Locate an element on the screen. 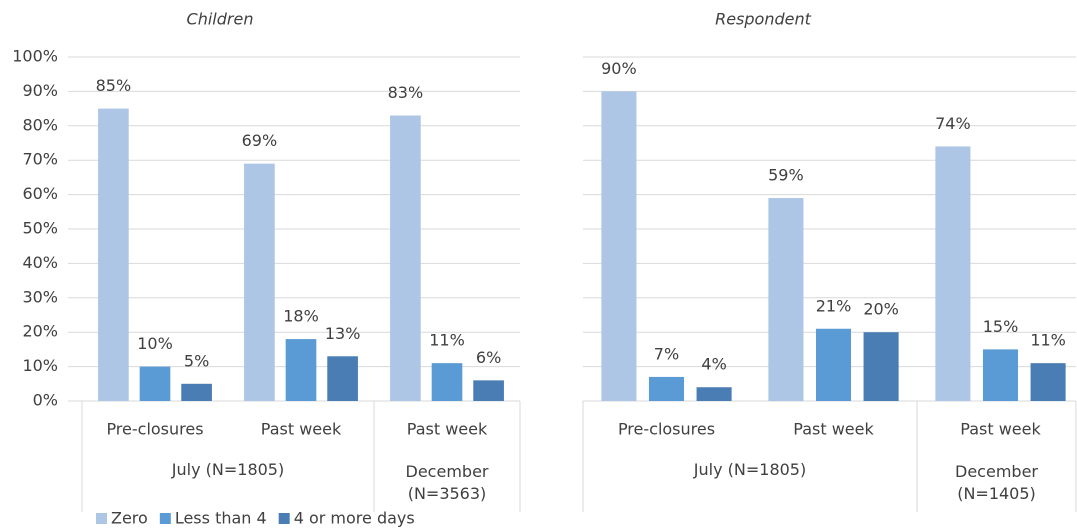  y-tick-label: 90% is located at coordinates (40, 90).